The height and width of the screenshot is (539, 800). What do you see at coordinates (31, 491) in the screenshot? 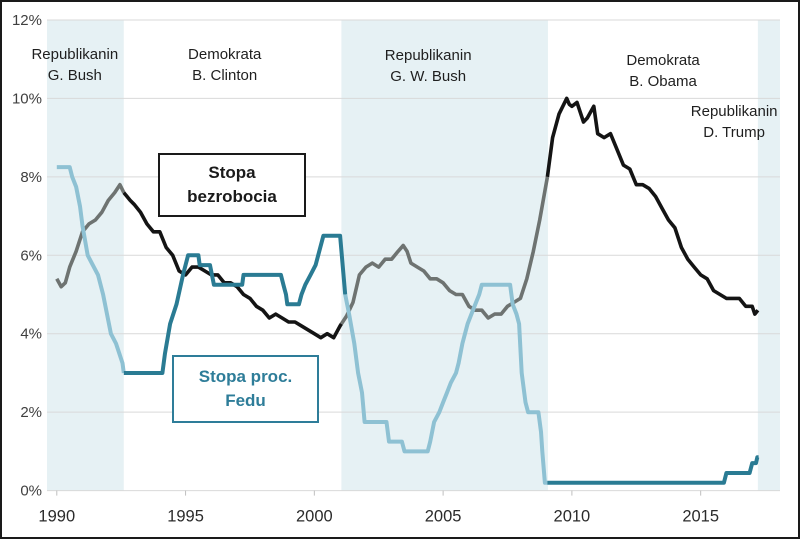
I see `y-axis-label-0%: 0%` at bounding box center [31, 491].